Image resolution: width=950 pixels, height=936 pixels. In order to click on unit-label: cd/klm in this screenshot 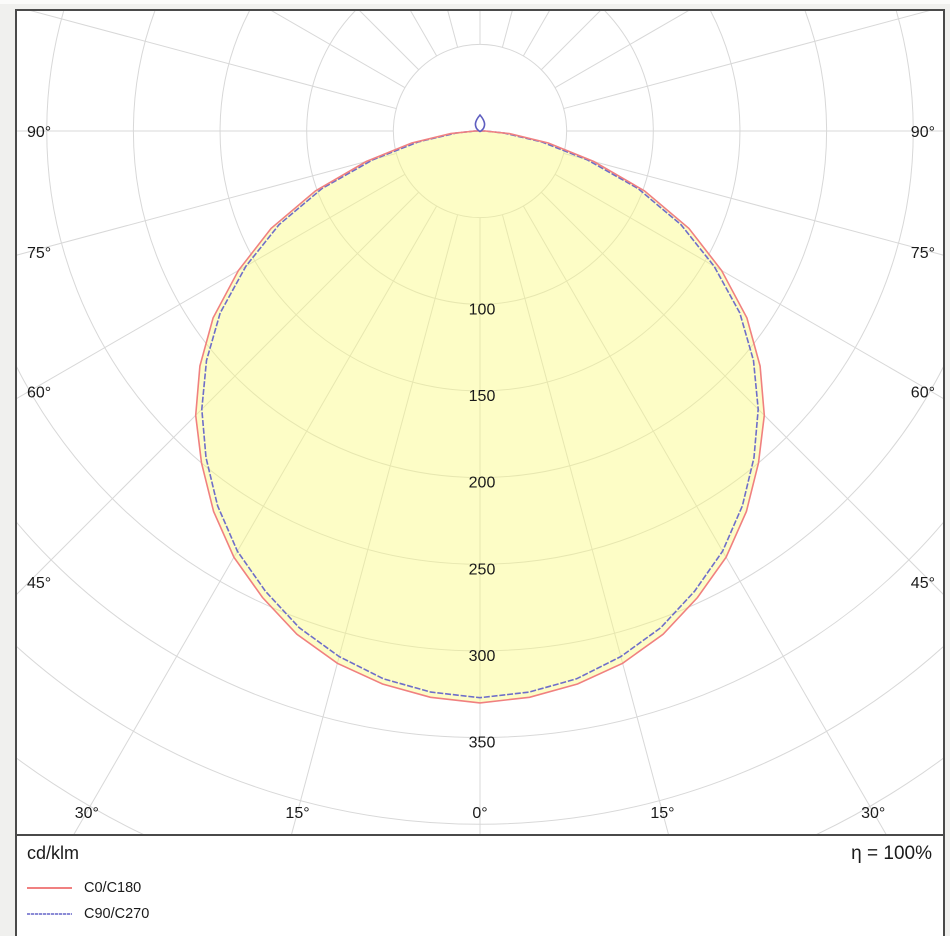, I will do `click(53, 853)`.